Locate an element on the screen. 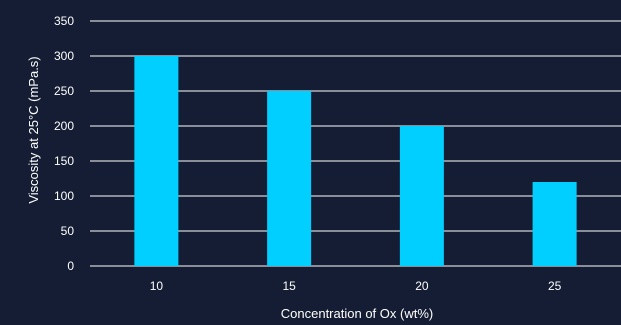 The image size is (621, 325). y-tick-label: 50 is located at coordinates (68, 231).